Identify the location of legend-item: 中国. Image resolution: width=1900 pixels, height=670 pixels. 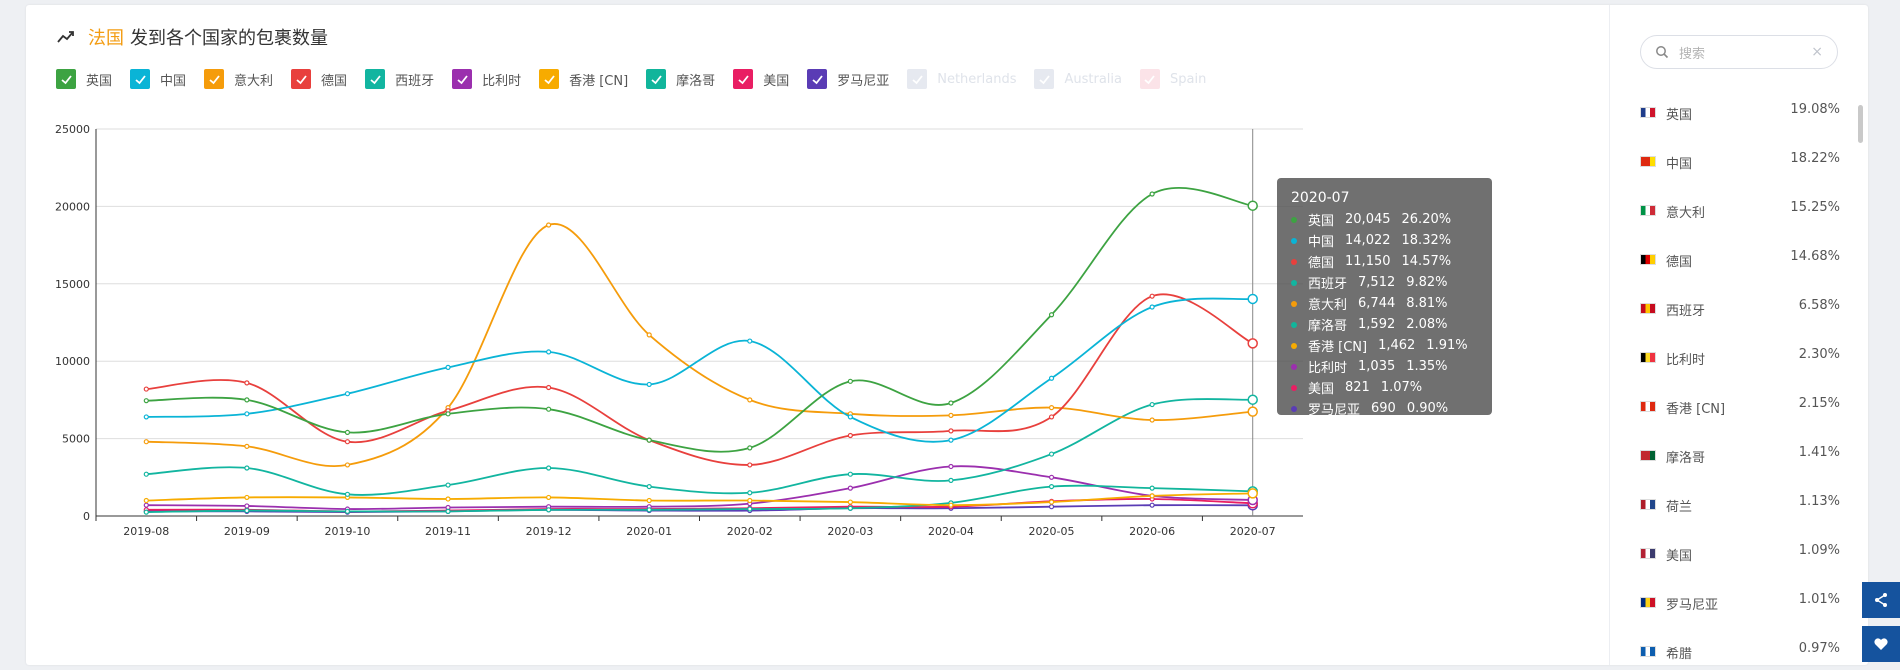
(158, 79).